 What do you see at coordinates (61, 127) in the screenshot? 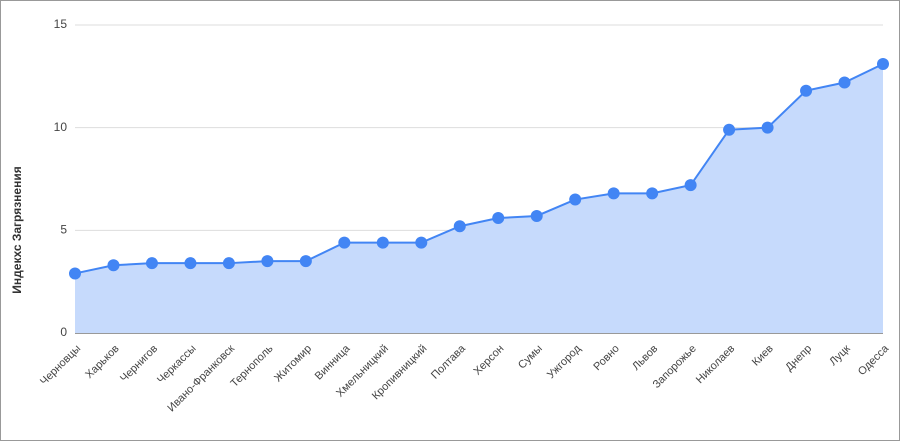
I see `y-tick-label: 10` at bounding box center [61, 127].